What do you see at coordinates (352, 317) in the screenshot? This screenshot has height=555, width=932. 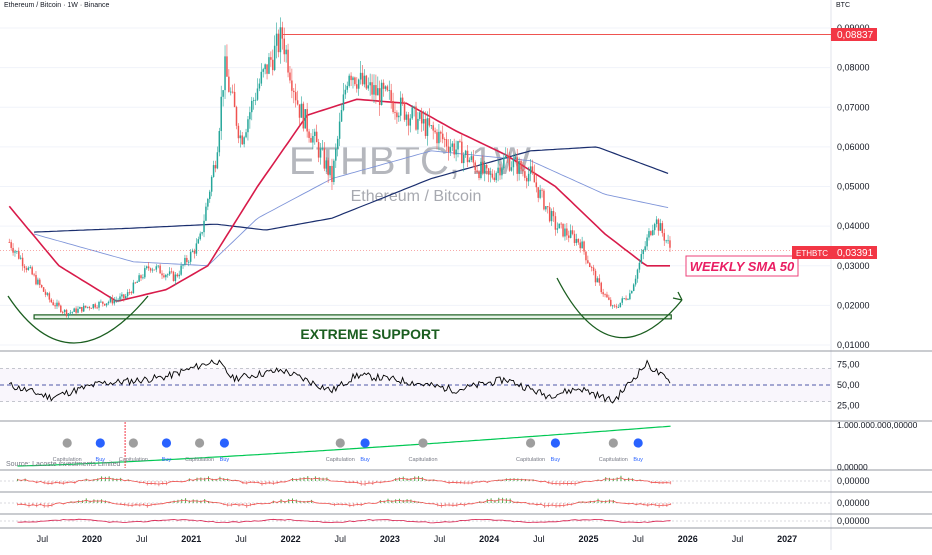 I see `support-zone-layer` at bounding box center [352, 317].